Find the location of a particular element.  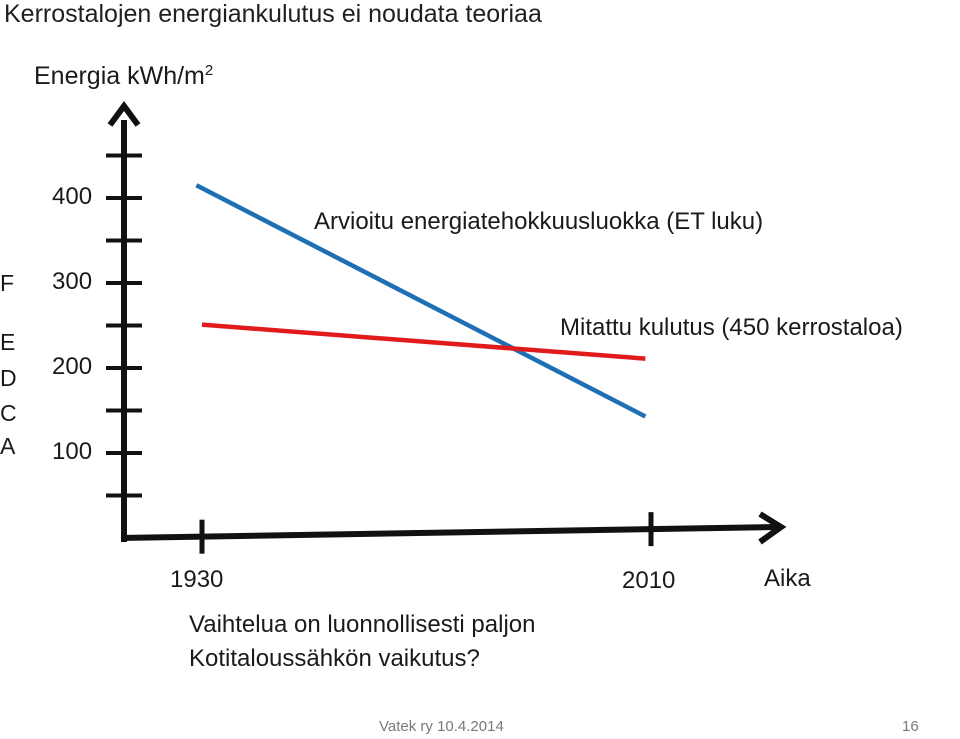

y-tick-label-400: 400 is located at coordinates (72, 196).